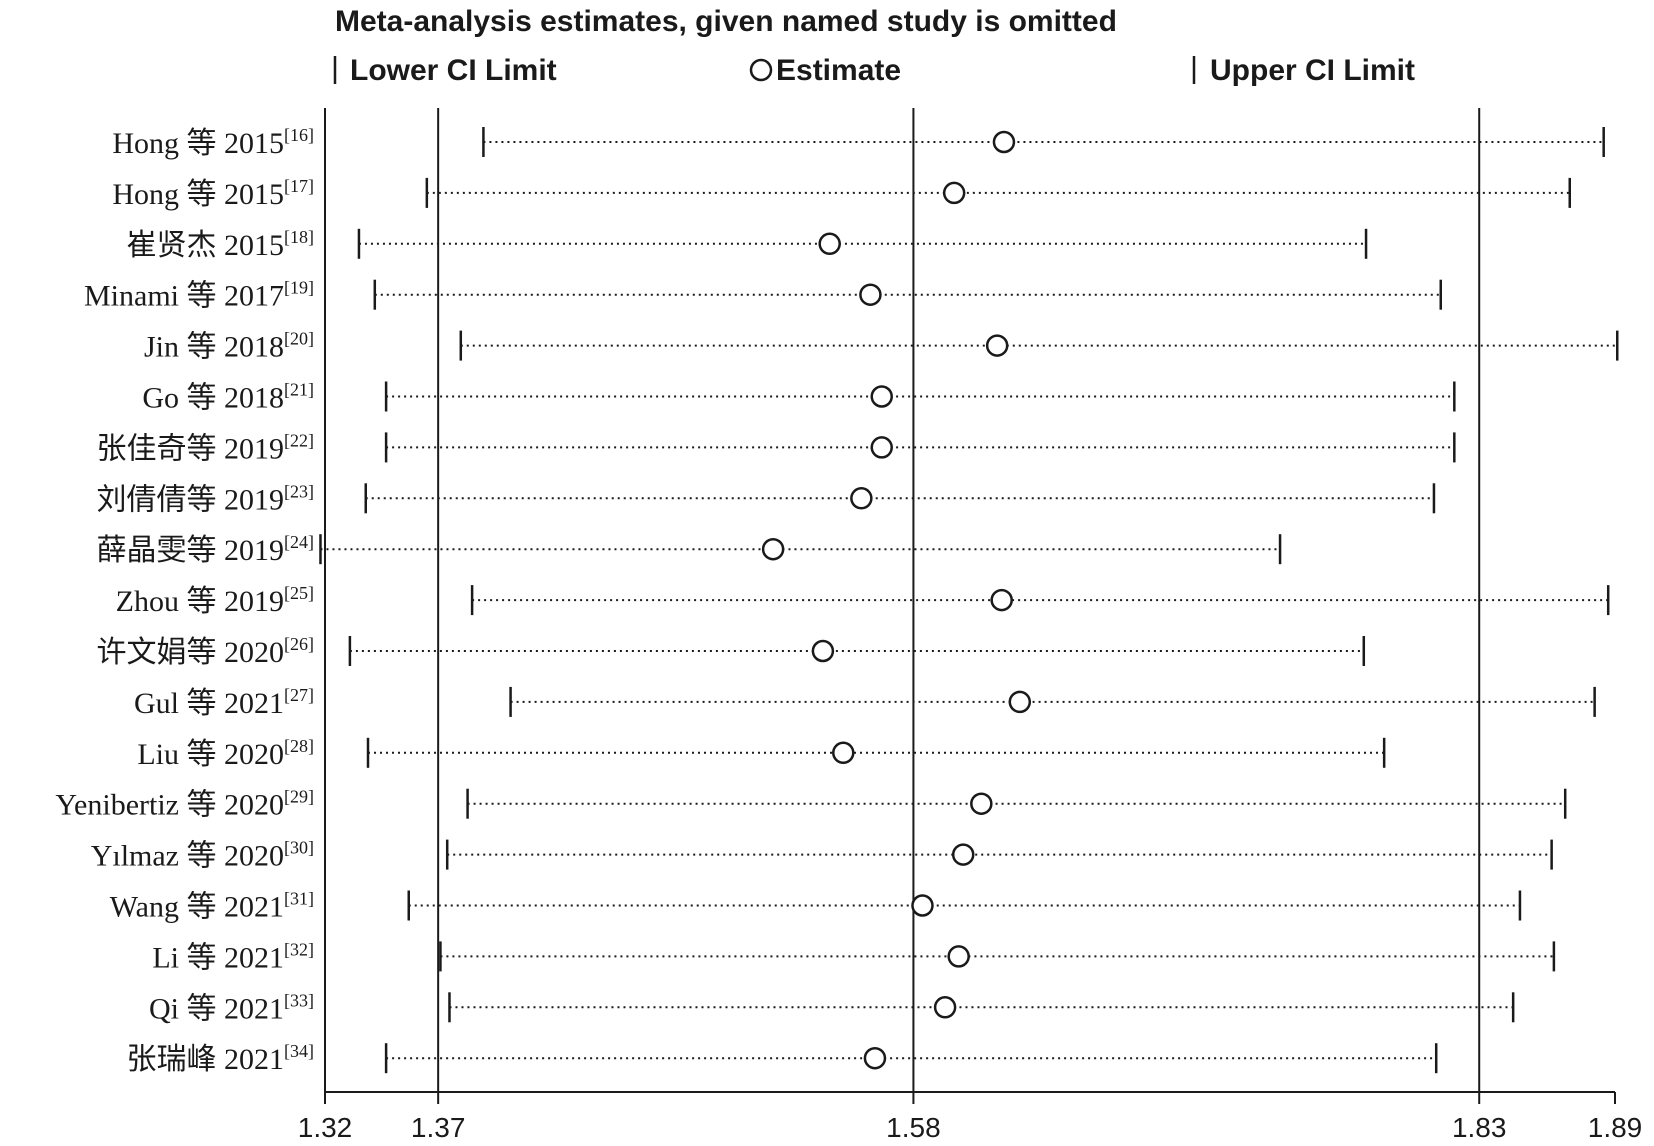 Image resolution: width=1654 pixels, height=1146 pixels. Describe the element at coordinates (299, 542) in the screenshot. I see `study-reference: [24]` at that location.